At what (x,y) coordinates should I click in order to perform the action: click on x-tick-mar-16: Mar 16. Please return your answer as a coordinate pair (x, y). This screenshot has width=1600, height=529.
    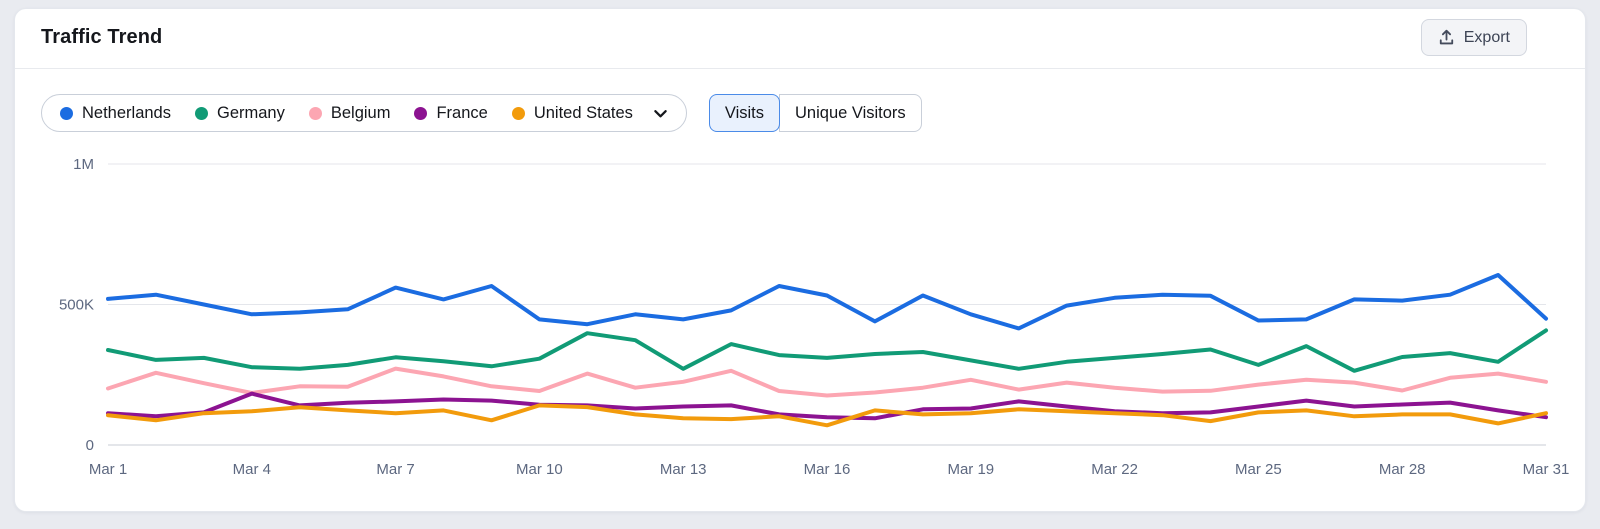
    Looking at the image, I should click on (827, 469).